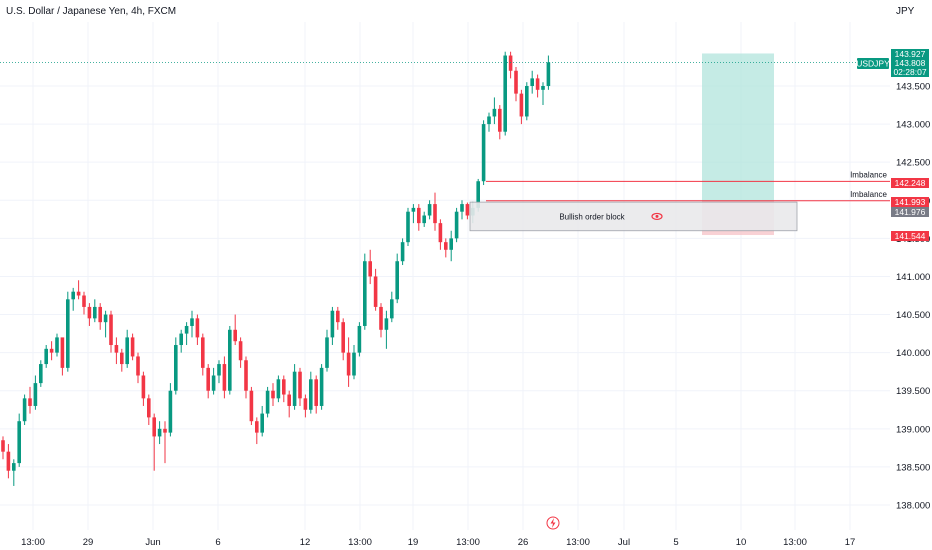 Image resolution: width=932 pixels, height=550 pixels. What do you see at coordinates (88, 542) in the screenshot?
I see `x-tick-label: 29` at bounding box center [88, 542].